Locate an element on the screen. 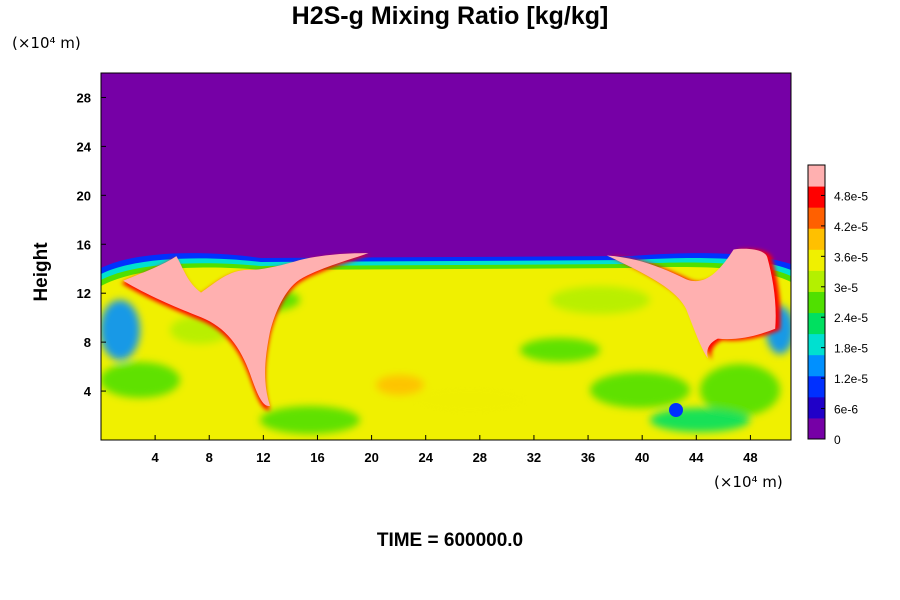  colorbar-tick-label: 6e-6 is located at coordinates (846, 410).